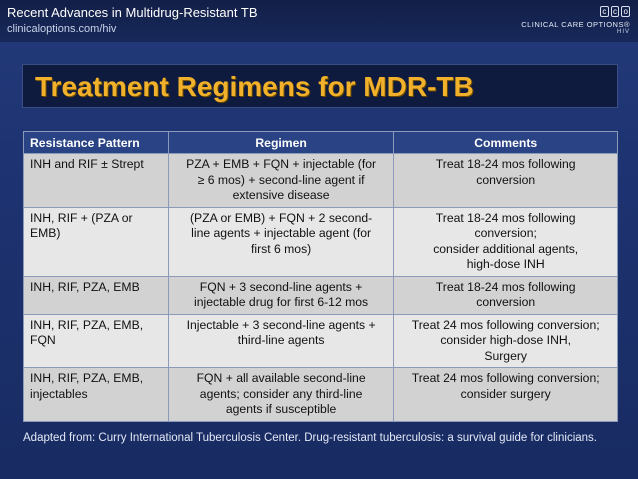 Image resolution: width=638 pixels, height=479 pixels. What do you see at coordinates (96, 142) in the screenshot?
I see `column-header-resistance-pattern: Resistance Pattern` at bounding box center [96, 142].